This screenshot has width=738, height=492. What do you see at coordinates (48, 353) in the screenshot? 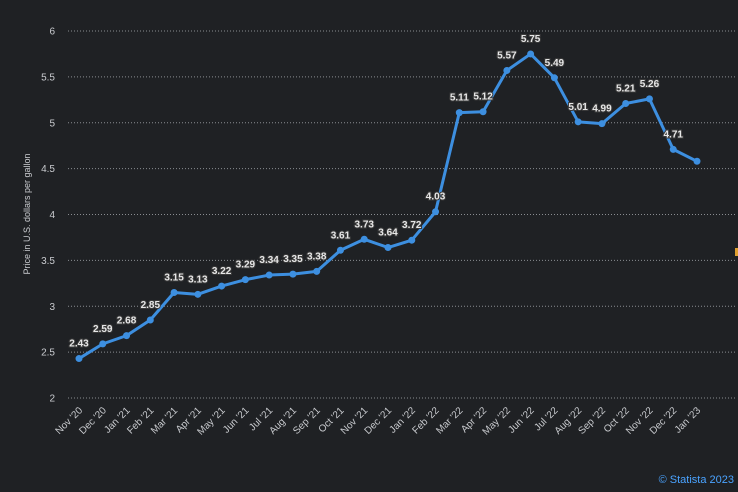
I see `y-tick-label: 2.5` at bounding box center [48, 353].